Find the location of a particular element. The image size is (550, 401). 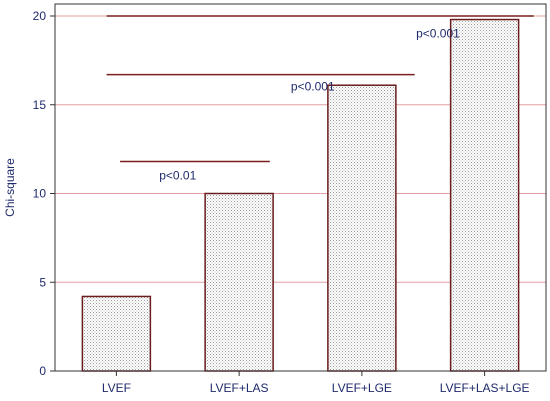

x-tick-label: LVEF+LAS+LGE is located at coordinates (485, 388).